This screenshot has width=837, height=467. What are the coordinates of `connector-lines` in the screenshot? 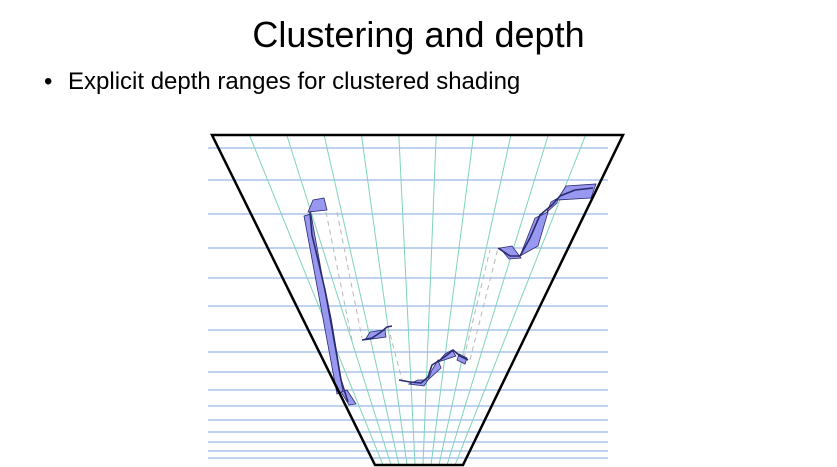 It's located at (412, 296).